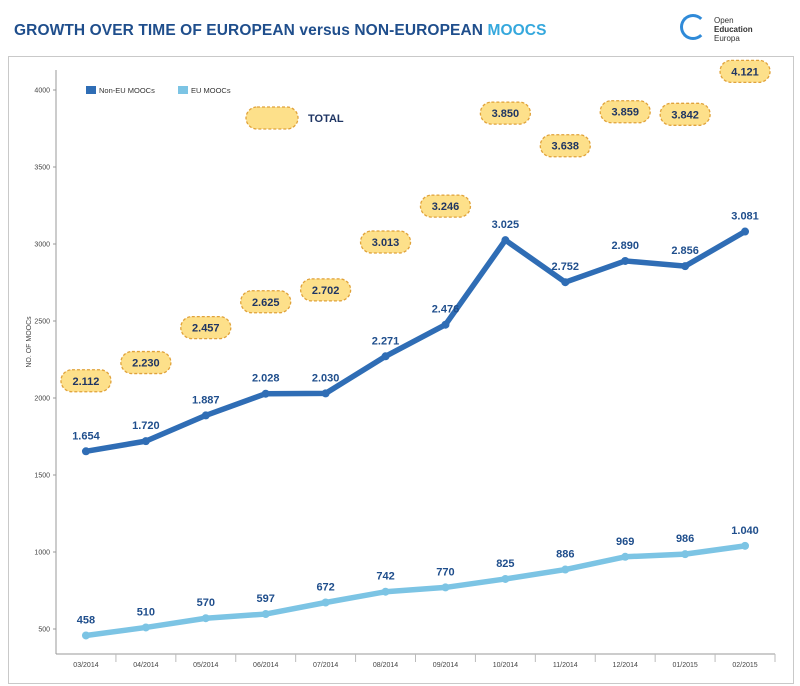  What do you see at coordinates (385, 577) in the screenshot?
I see `eu-data-label: 742` at bounding box center [385, 577].